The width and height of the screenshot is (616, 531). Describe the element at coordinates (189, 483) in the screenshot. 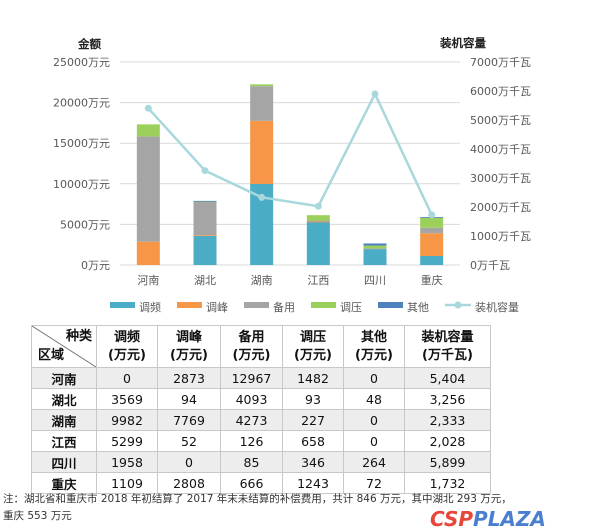

I see `table-cell: 2808` at that location.